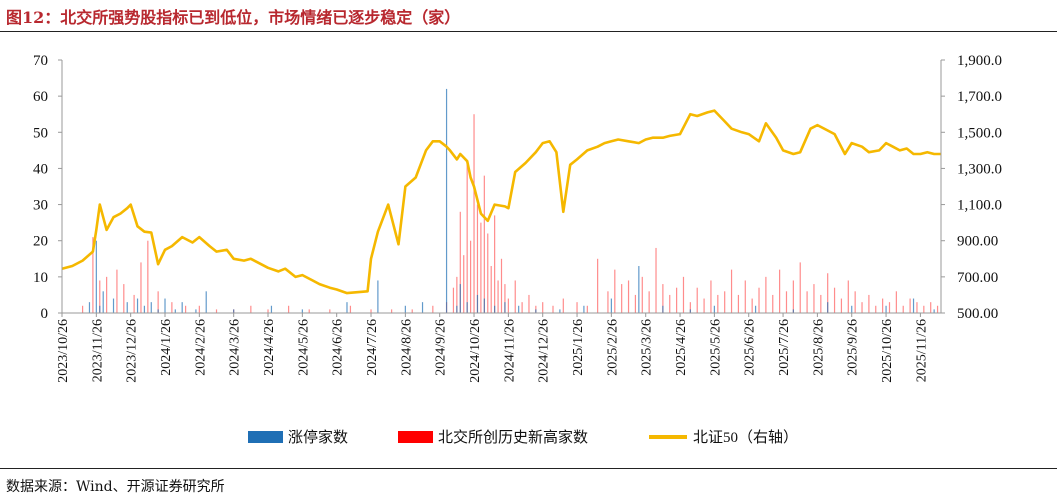 The width and height of the screenshot is (1057, 499). I want to click on right-tick-label: 1,700.0, so click(979, 97).